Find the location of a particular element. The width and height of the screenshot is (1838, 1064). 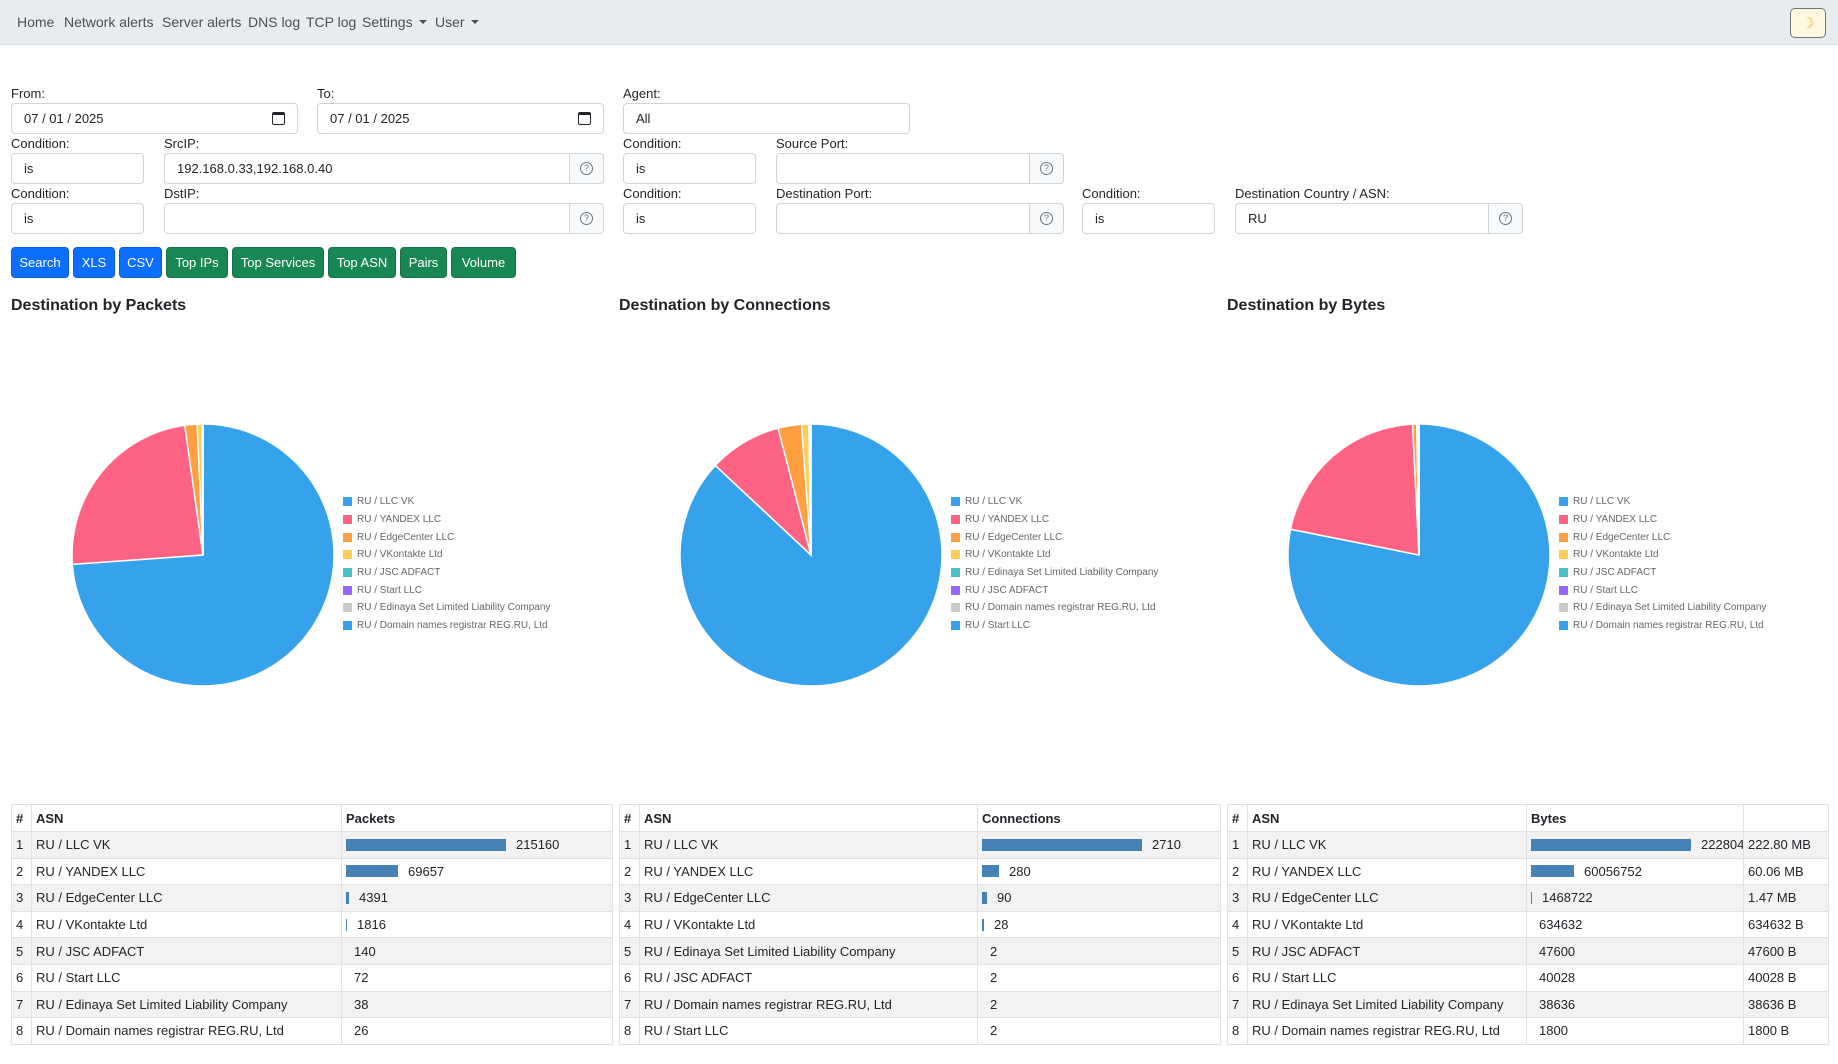

theme-toggle-button: ☽ is located at coordinates (1808, 23).